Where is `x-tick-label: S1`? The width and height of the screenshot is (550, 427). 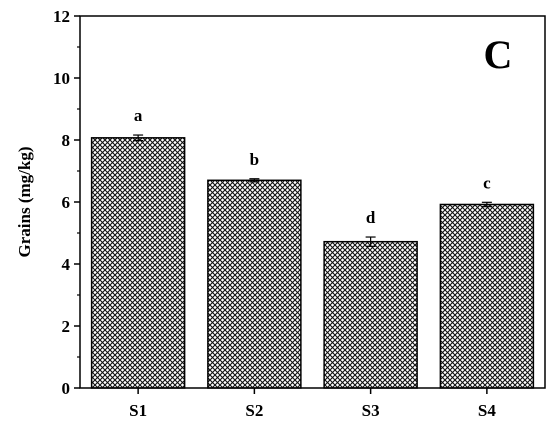
x-tick-label: S1 is located at coordinates (138, 410).